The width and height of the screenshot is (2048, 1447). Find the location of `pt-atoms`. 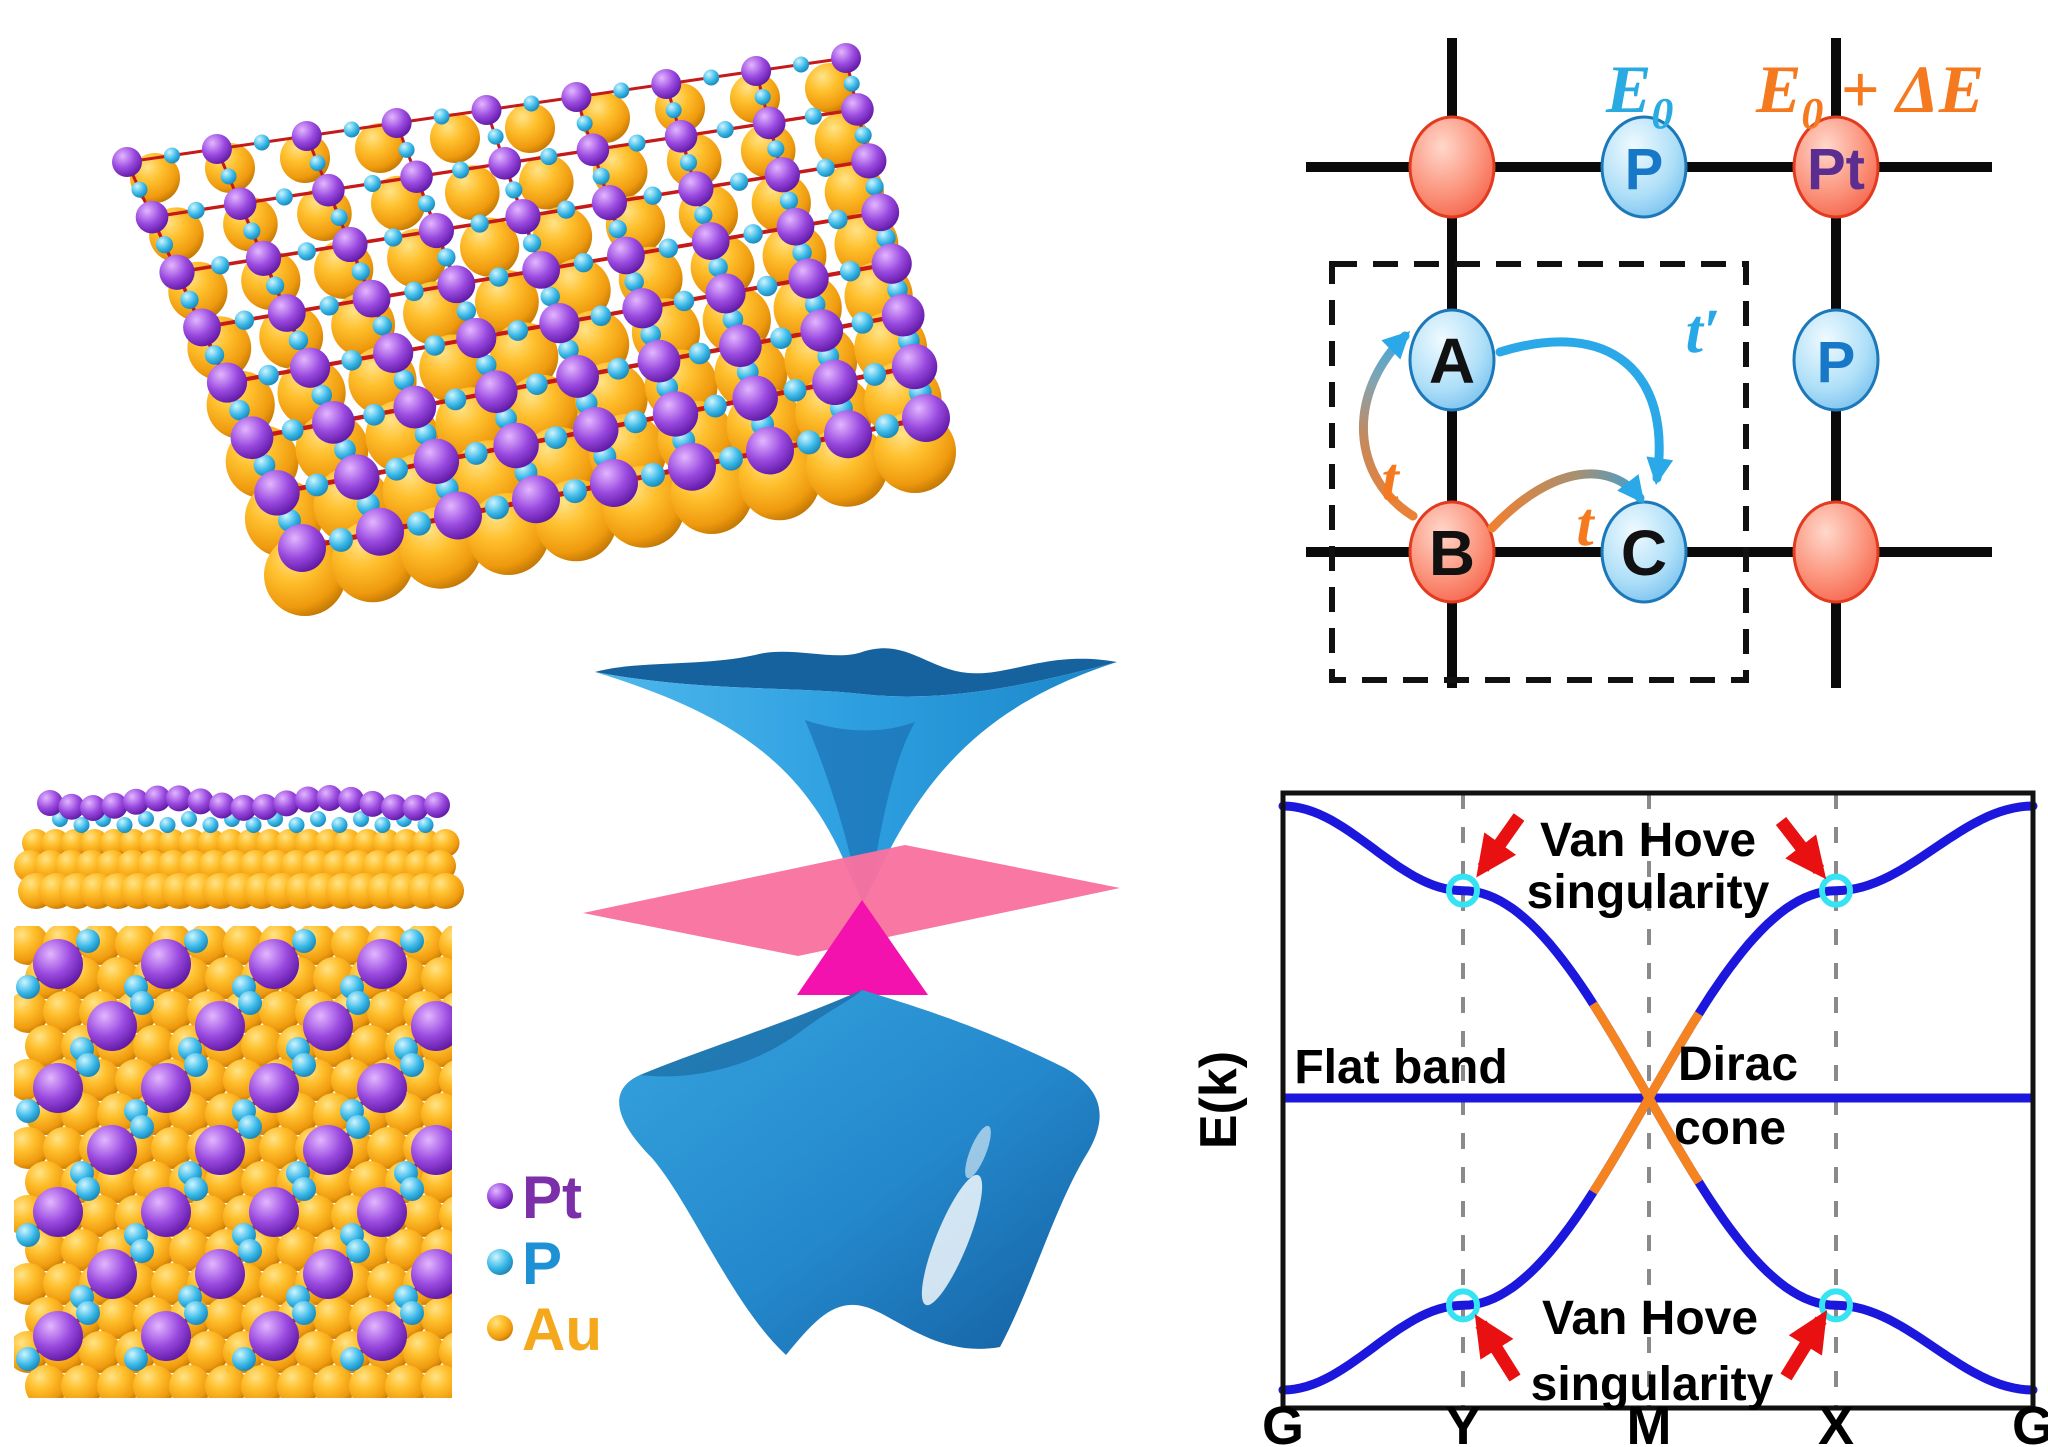

pt-atoms is located at coordinates (242, 1150).